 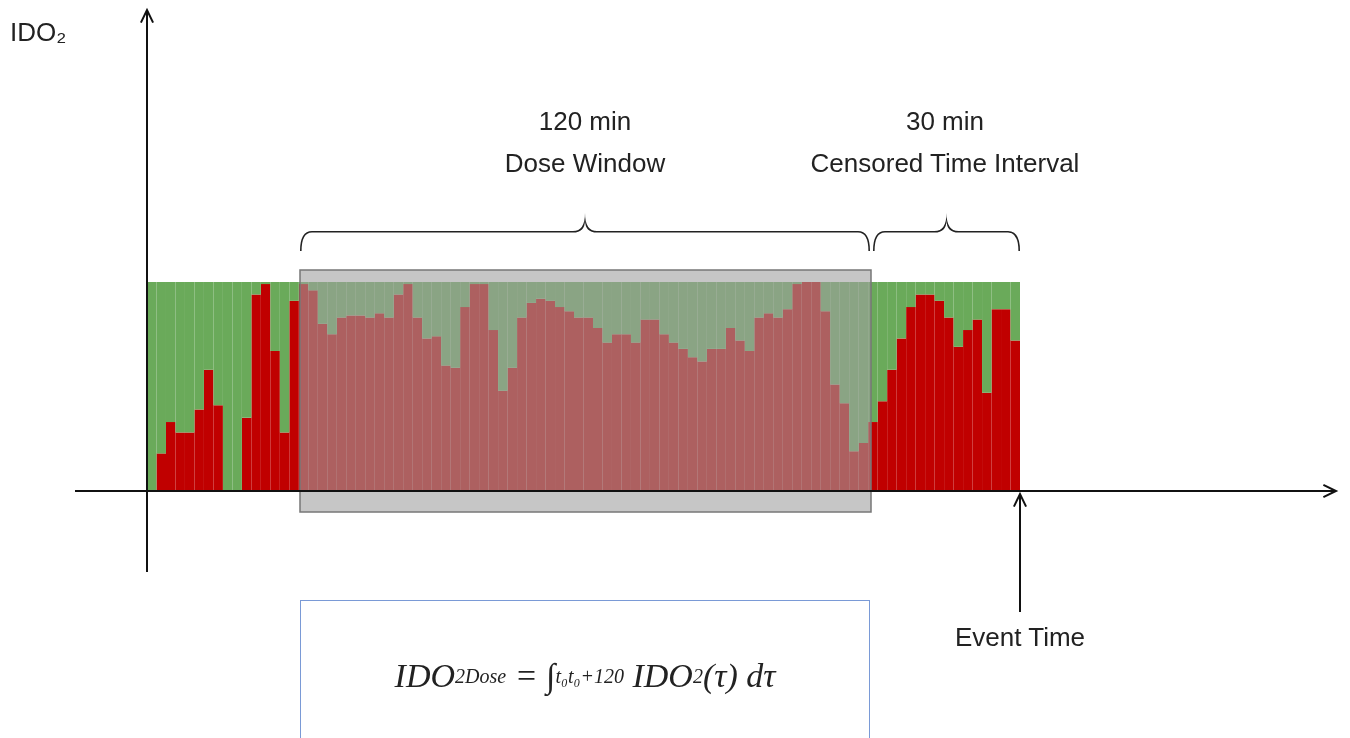 What do you see at coordinates (945, 142) in the screenshot?
I see `text: 30 min Censored Time Interval` at bounding box center [945, 142].